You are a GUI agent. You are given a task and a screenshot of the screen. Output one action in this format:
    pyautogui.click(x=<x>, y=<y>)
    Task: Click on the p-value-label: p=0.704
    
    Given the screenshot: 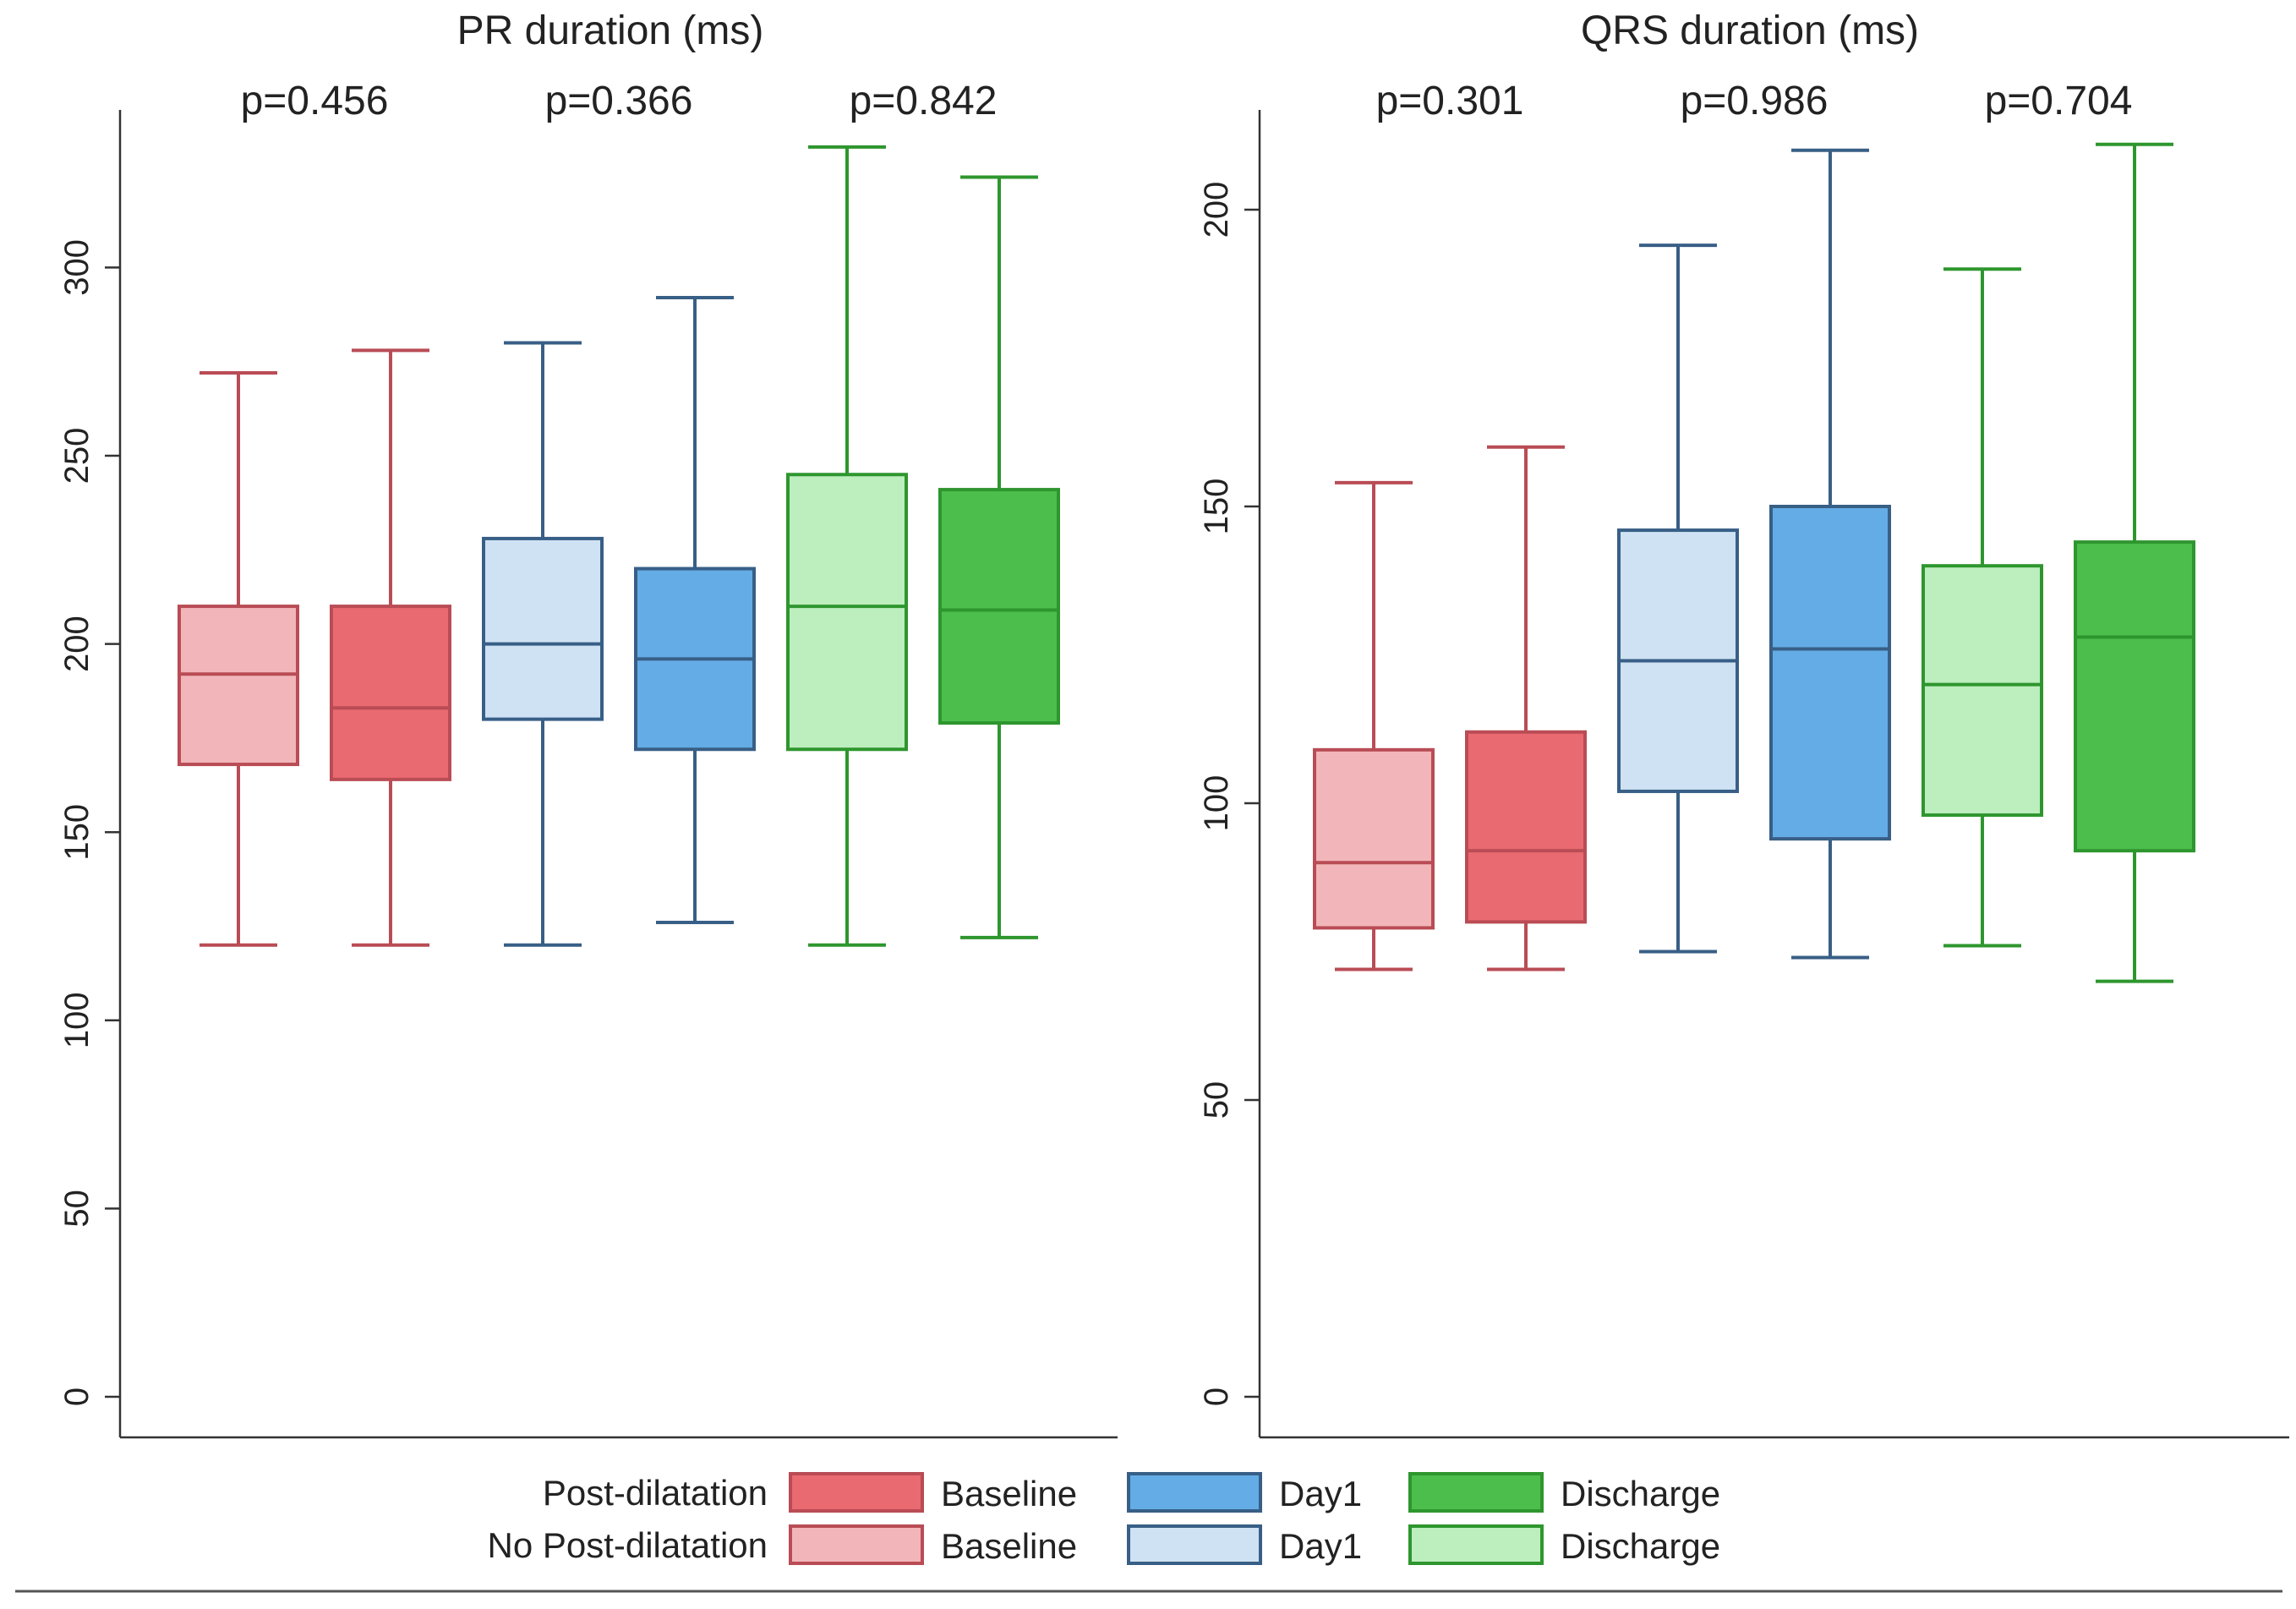 What is the action you would take?
    pyautogui.click(x=2059, y=101)
    